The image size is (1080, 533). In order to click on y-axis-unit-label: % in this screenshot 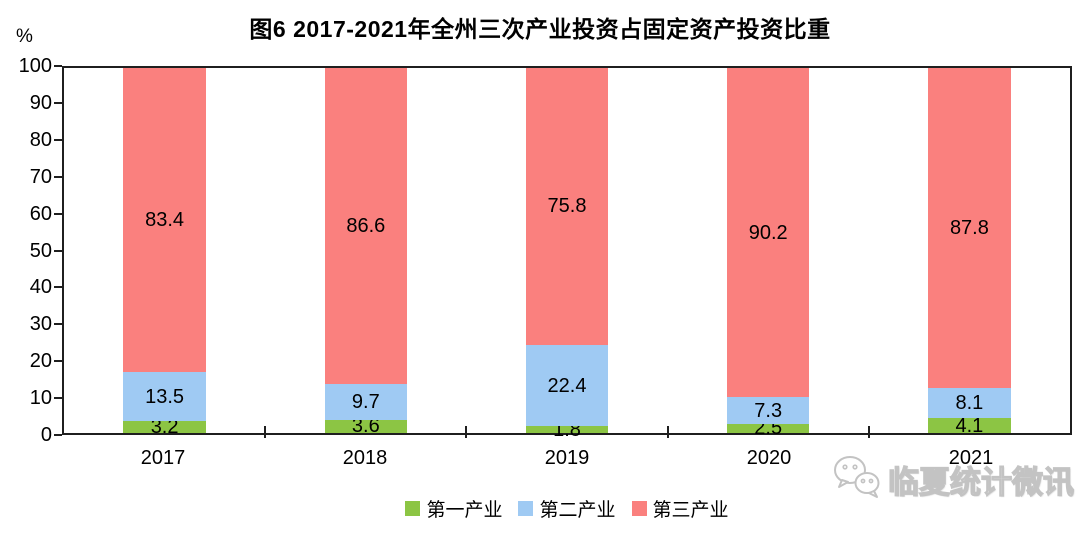, I will do `click(24, 36)`.